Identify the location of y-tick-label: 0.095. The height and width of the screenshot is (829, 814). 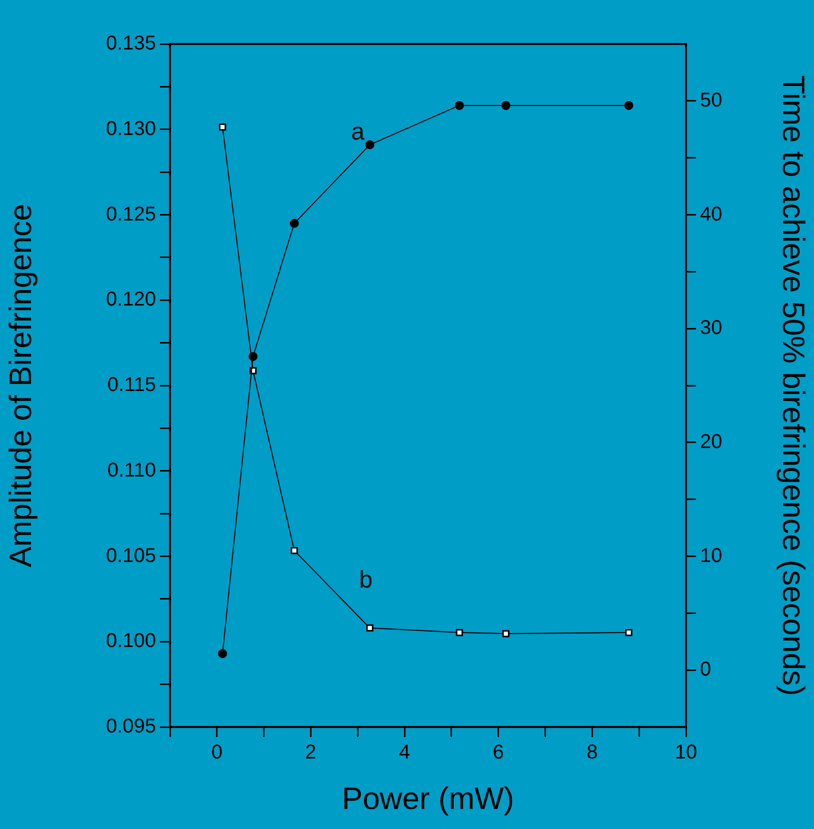
(131, 727).